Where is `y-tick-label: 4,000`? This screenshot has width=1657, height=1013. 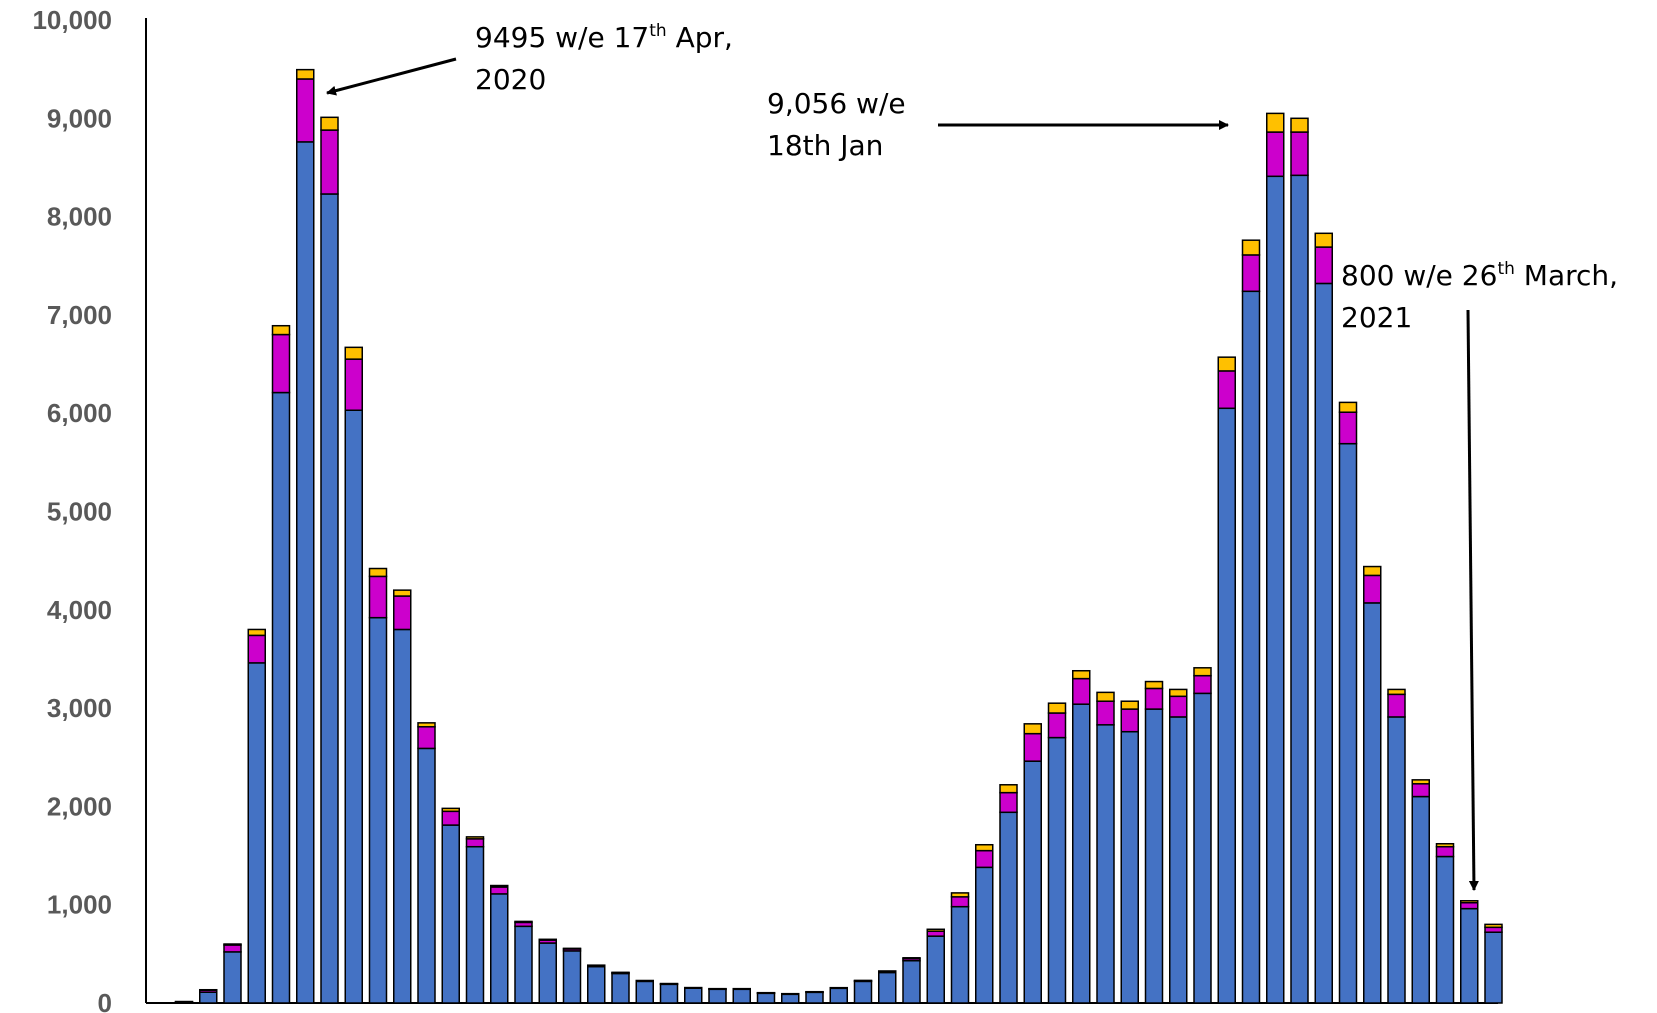
y-tick-label: 4,000 is located at coordinates (79, 610).